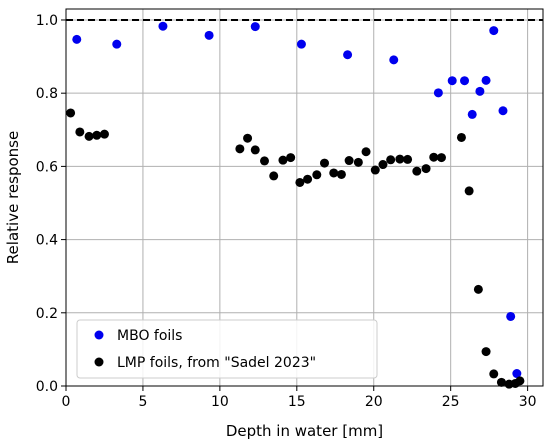 The image size is (550, 448). I want to click on x-tick-label: 20, so click(374, 402).